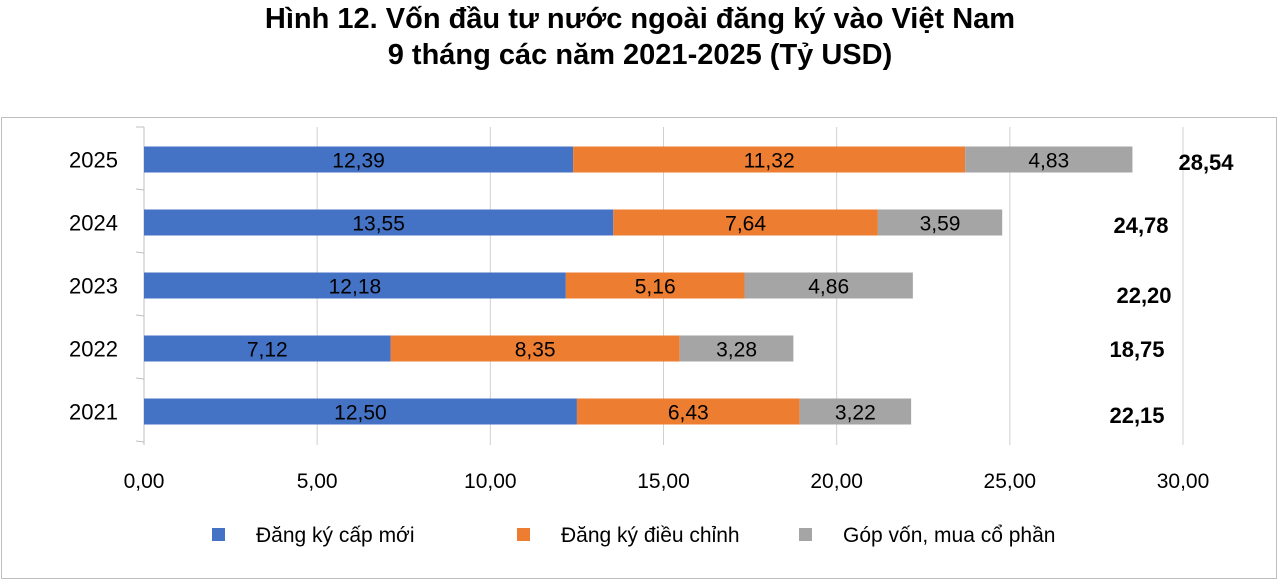  I want to click on legend-label: Đăng ký điều chỉnh, so click(650, 535).